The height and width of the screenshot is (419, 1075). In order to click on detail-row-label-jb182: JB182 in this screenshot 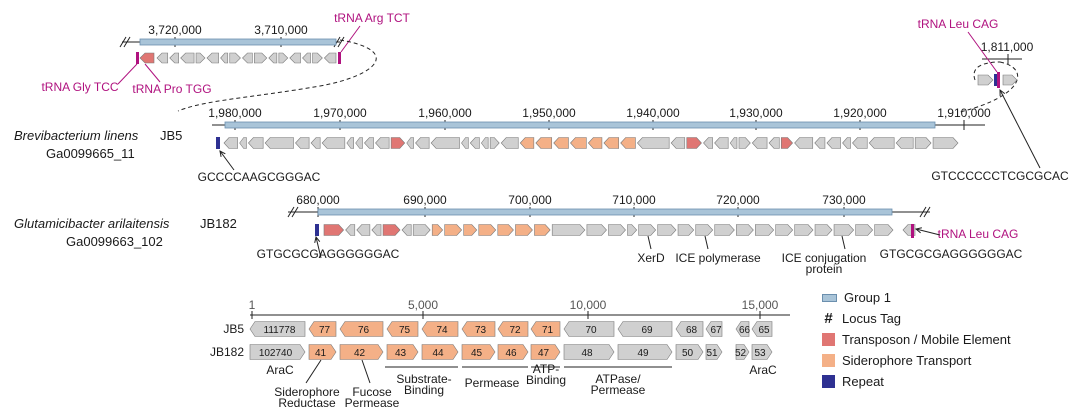, I will do `click(227, 352)`.